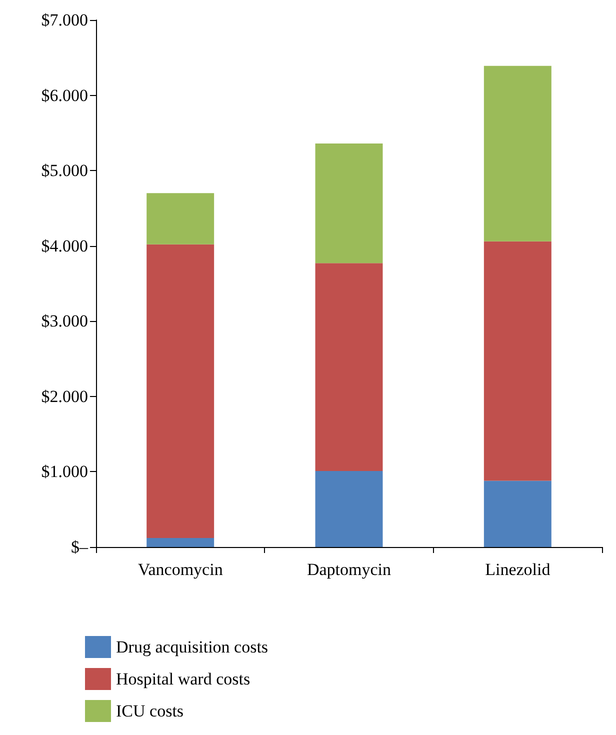 This screenshot has height=735, width=616. I want to click on y-tick-label: $4.000, so click(64, 246).